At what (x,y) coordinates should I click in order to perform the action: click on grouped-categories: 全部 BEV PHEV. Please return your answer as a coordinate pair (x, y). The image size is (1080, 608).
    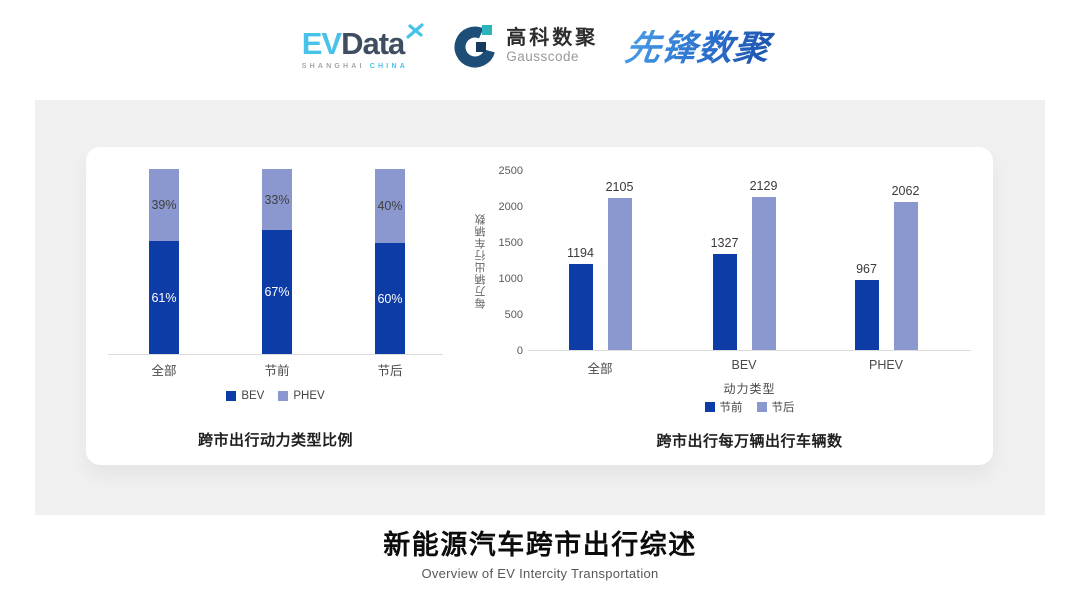
    Looking at the image, I should click on (749, 367).